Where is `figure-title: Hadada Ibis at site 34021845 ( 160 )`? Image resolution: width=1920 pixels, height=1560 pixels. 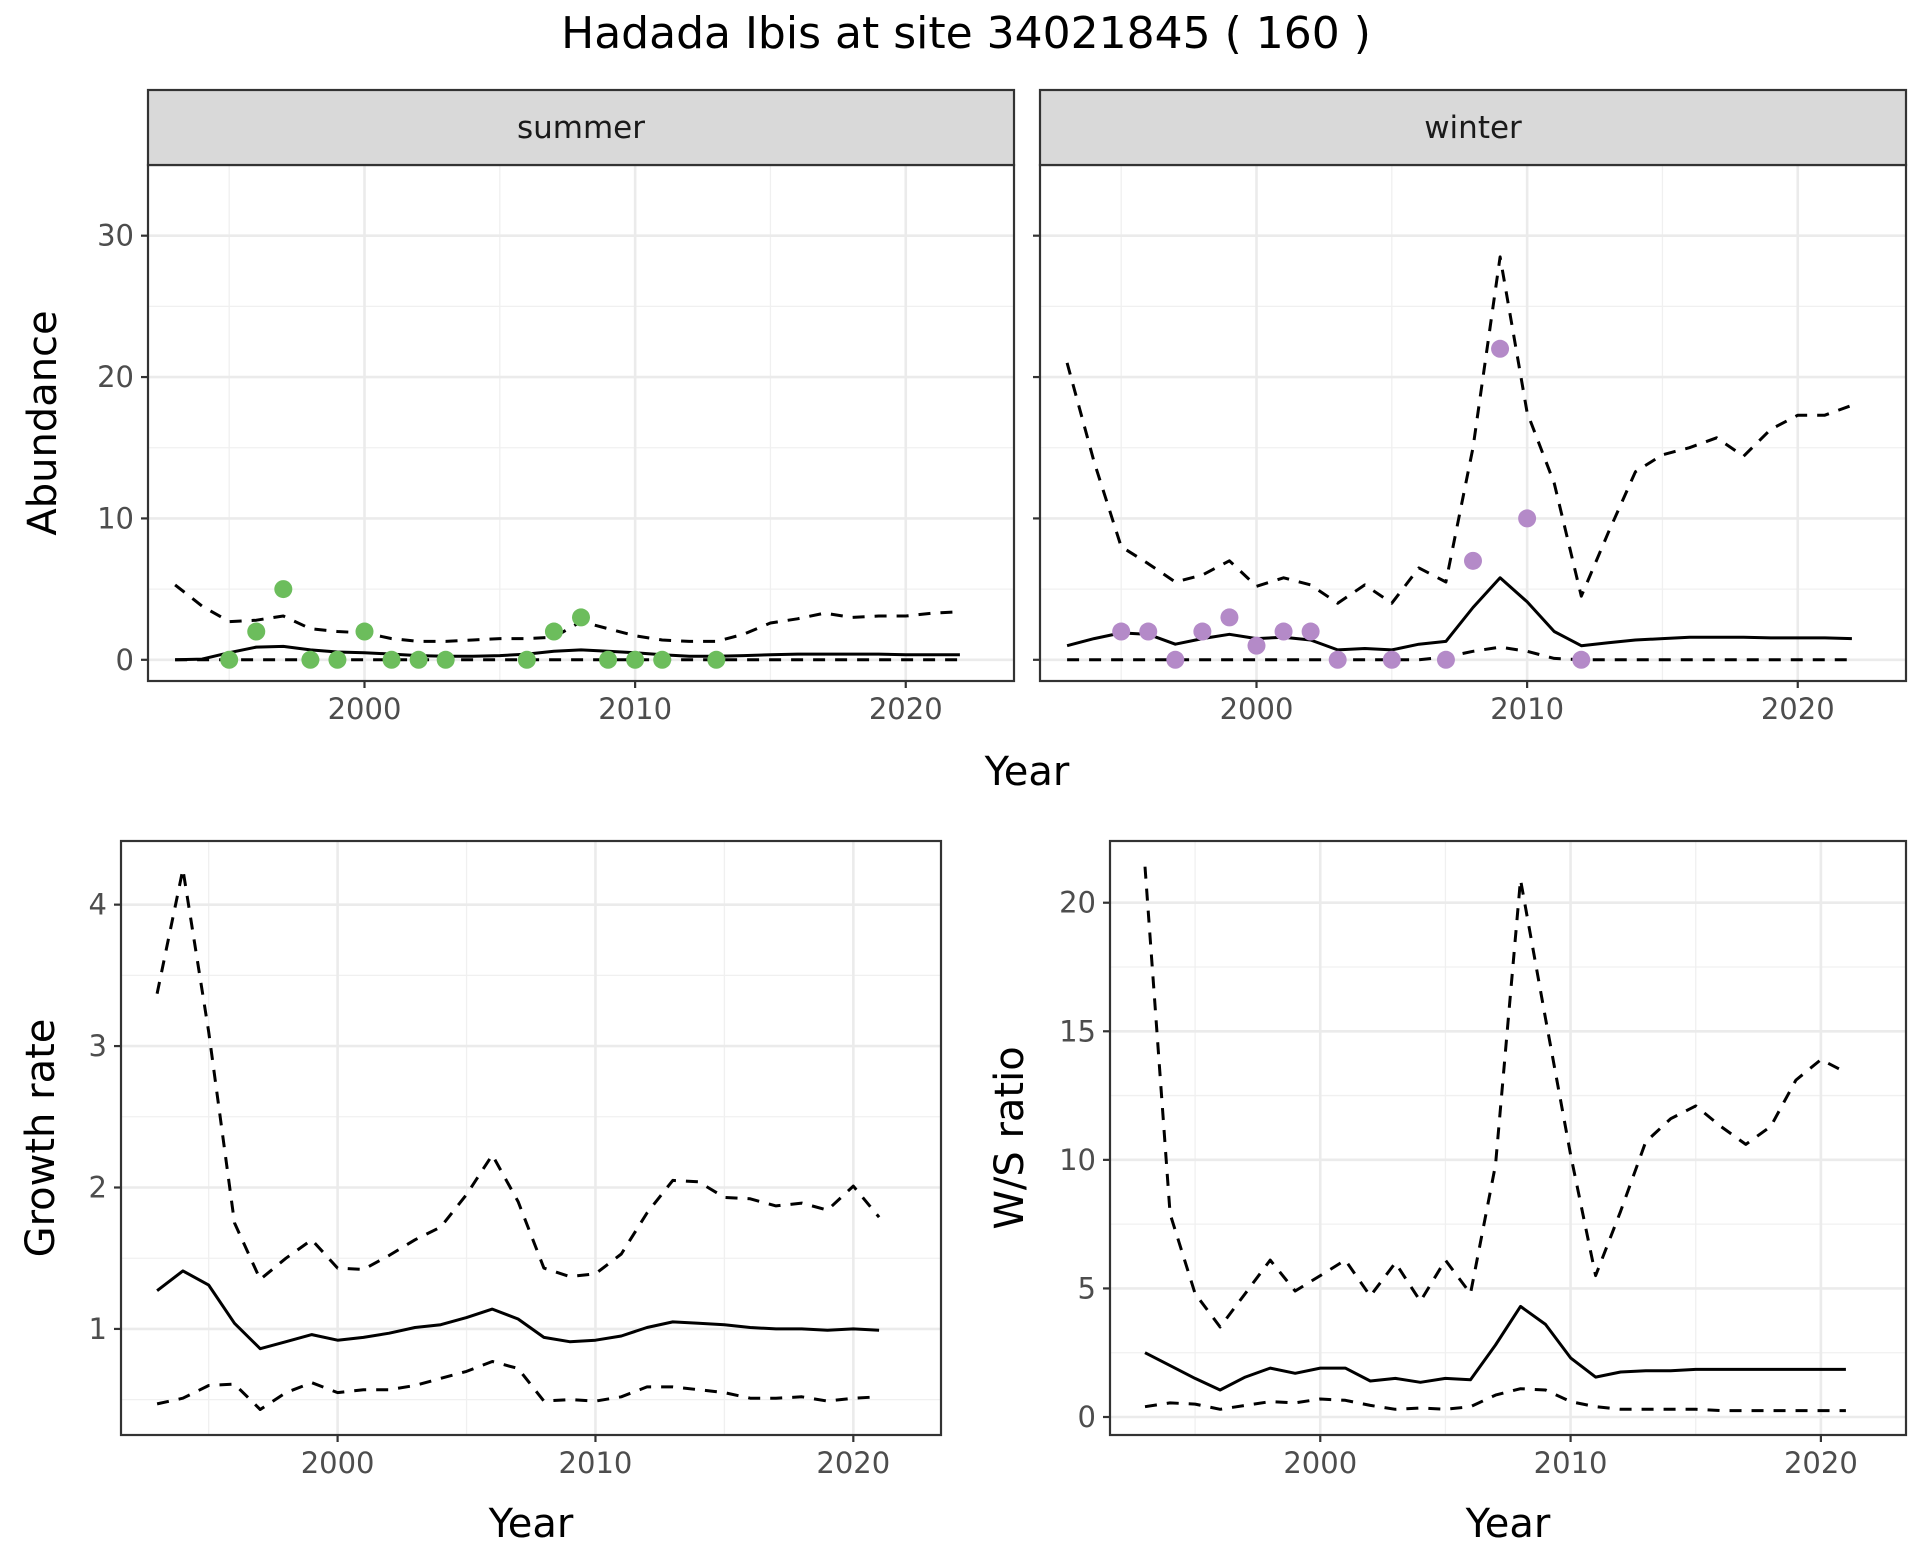 figure-title: Hadada Ibis at site 34021845 ( 160 ) is located at coordinates (966, 33).